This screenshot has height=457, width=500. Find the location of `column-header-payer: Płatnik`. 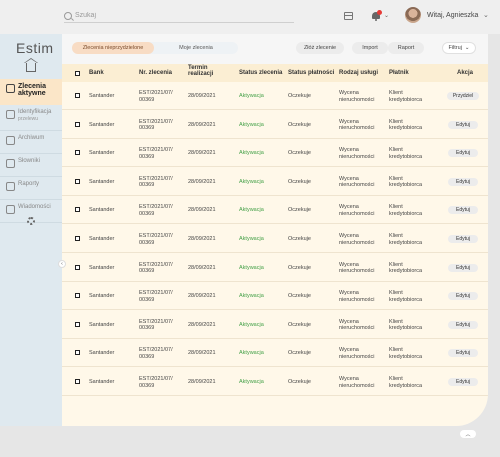

column-header-payer: Płatnik is located at coordinates (399, 73).